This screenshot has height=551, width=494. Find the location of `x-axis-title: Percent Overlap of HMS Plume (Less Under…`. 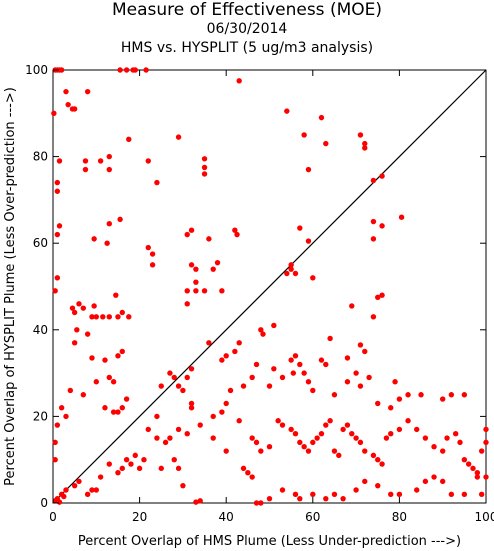

x-axis-title: Percent Overlap of HMS Plume (Less Under… is located at coordinates (269, 541).